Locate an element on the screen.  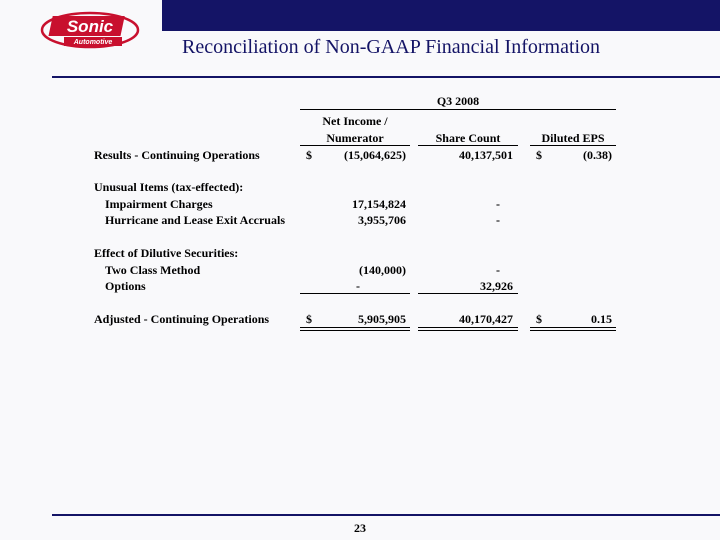
col-header-sharecount: Share Count is located at coordinates (468, 138).